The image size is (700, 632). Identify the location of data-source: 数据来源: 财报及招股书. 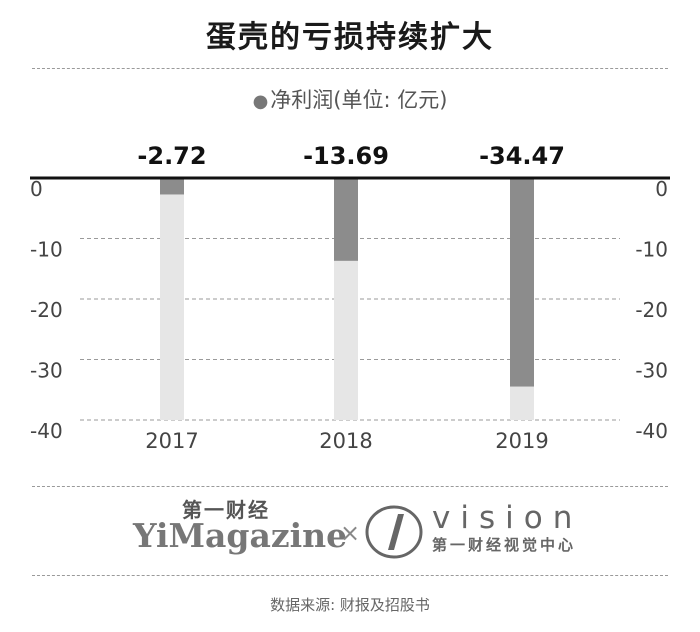
(350, 605).